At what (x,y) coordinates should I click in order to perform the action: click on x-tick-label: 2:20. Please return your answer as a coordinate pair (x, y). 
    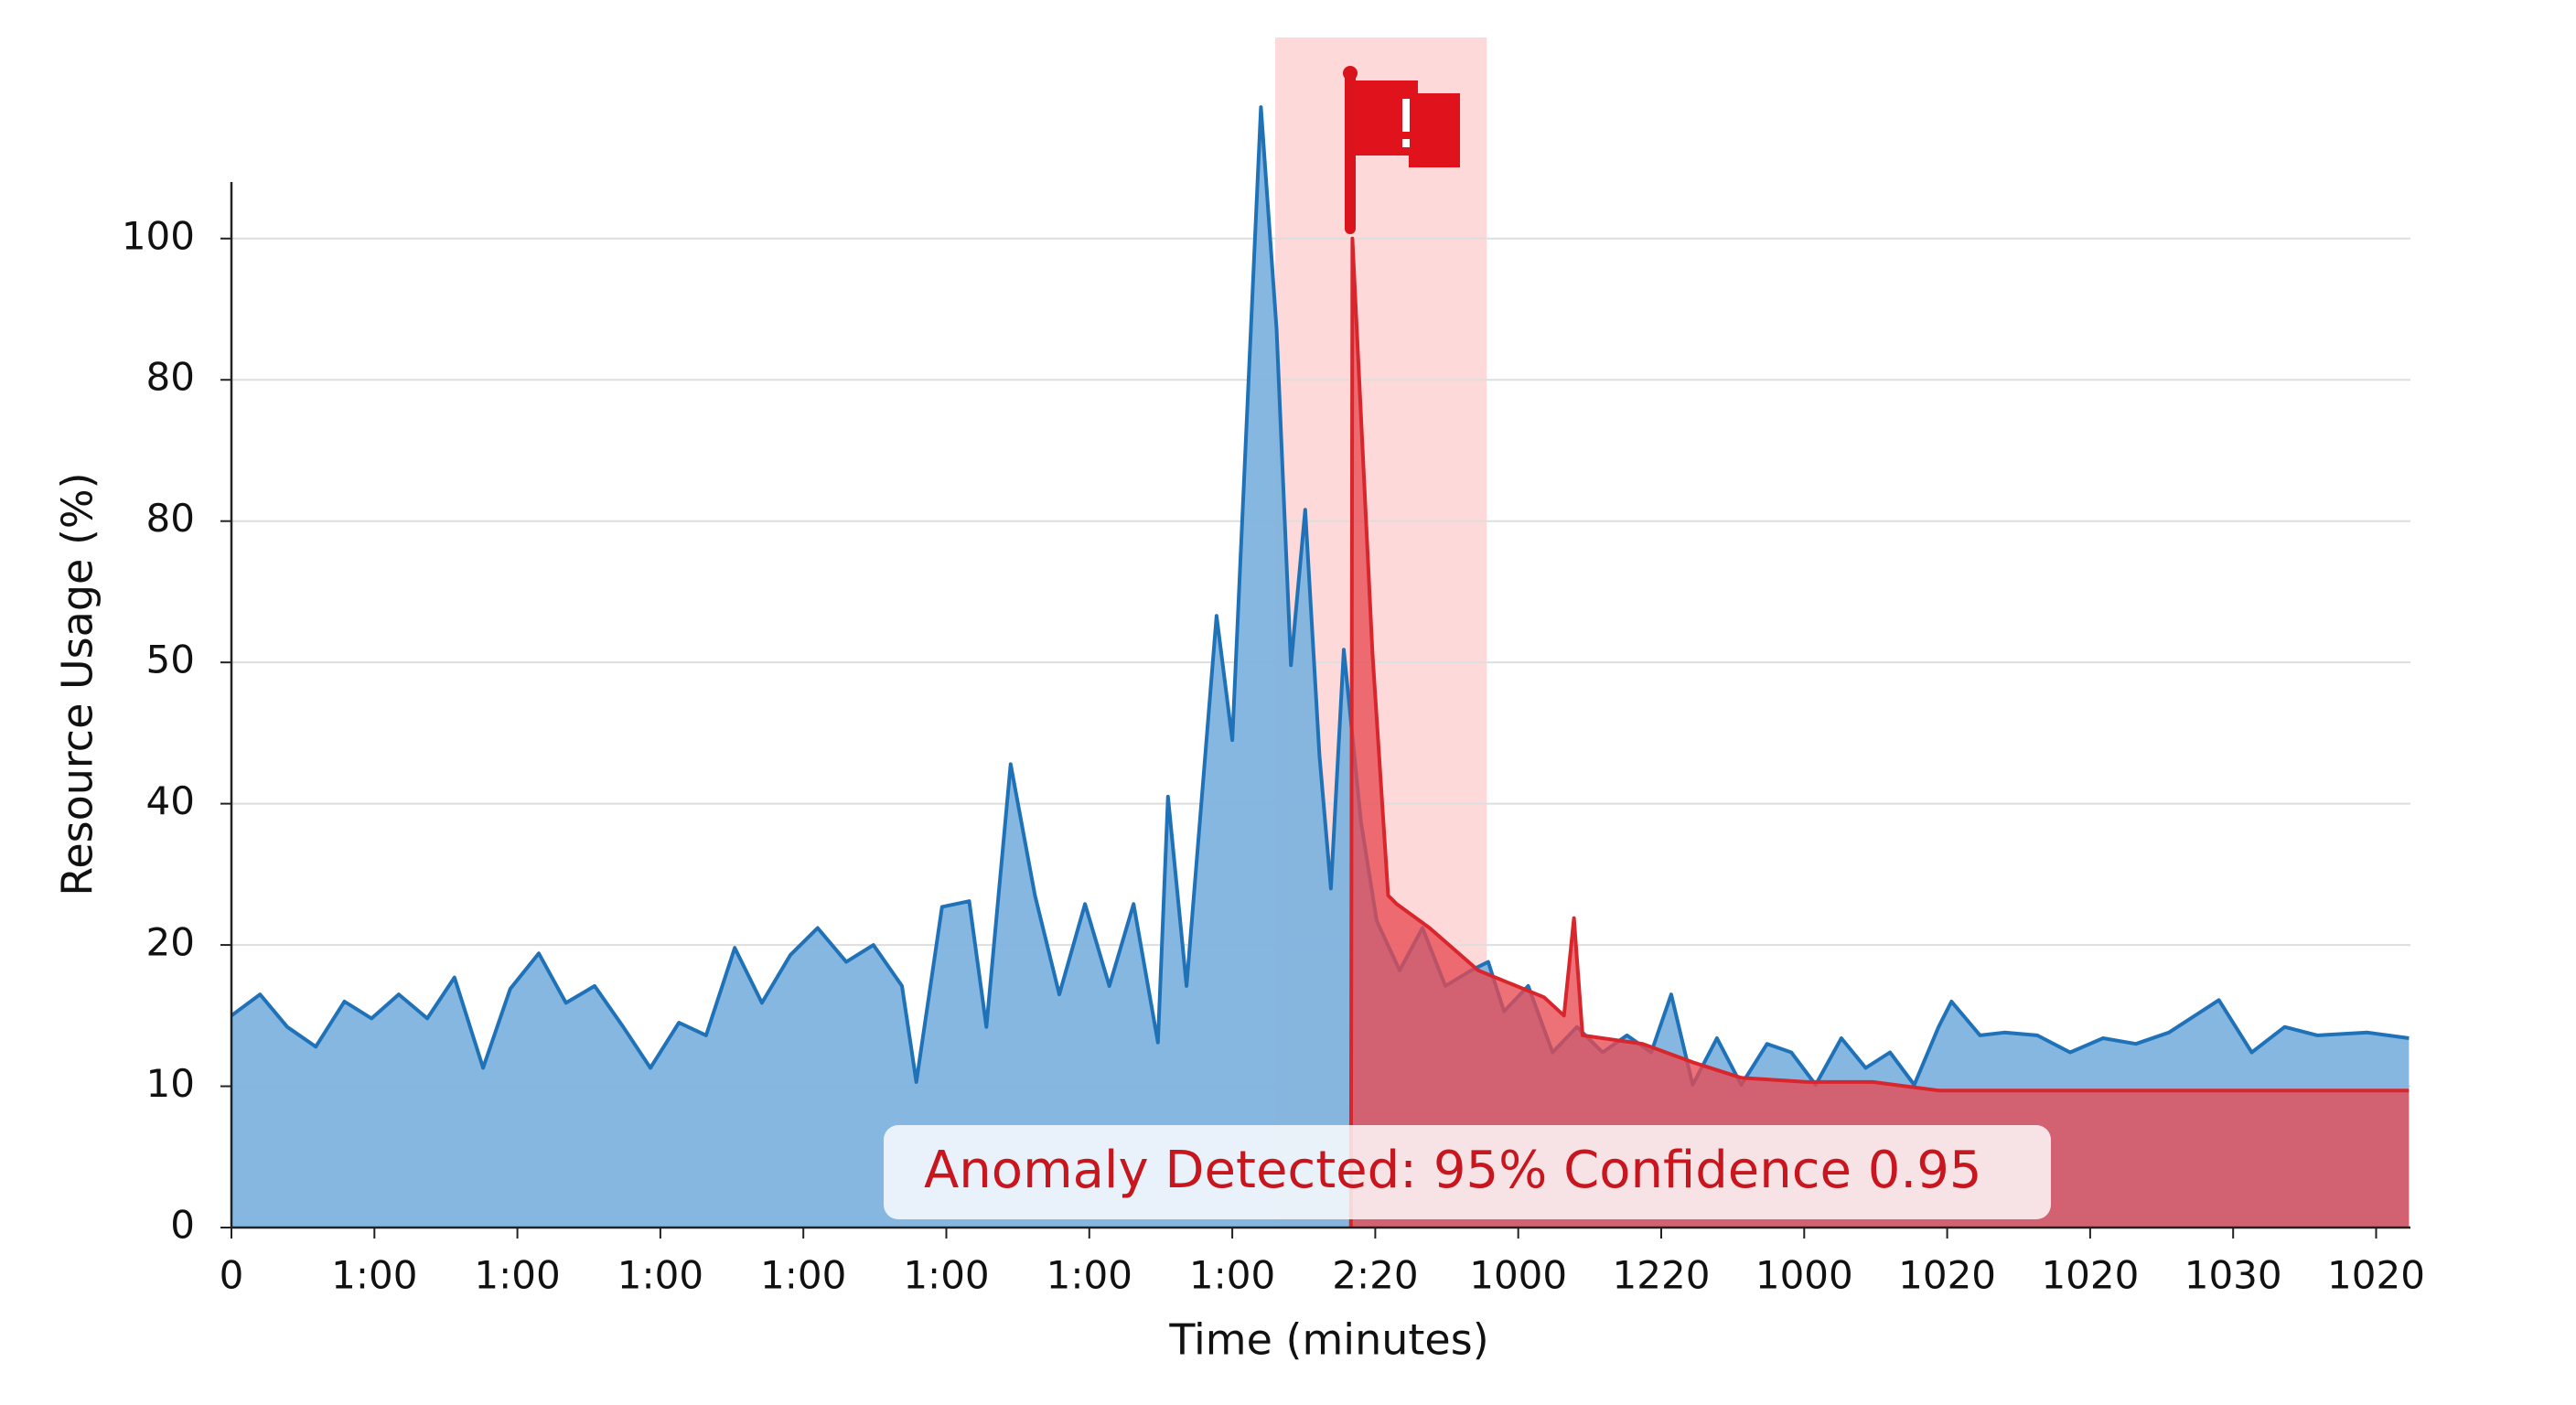
    Looking at the image, I should click on (1375, 1275).